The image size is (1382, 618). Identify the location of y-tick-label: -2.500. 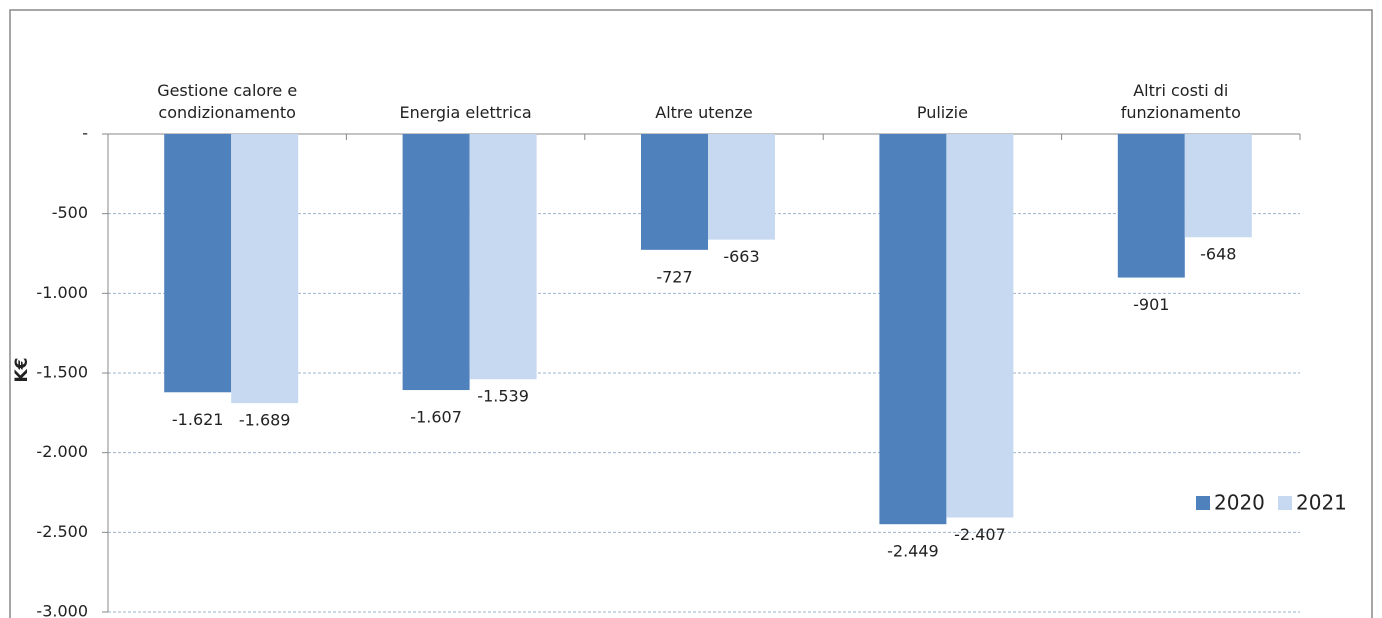
(62, 531).